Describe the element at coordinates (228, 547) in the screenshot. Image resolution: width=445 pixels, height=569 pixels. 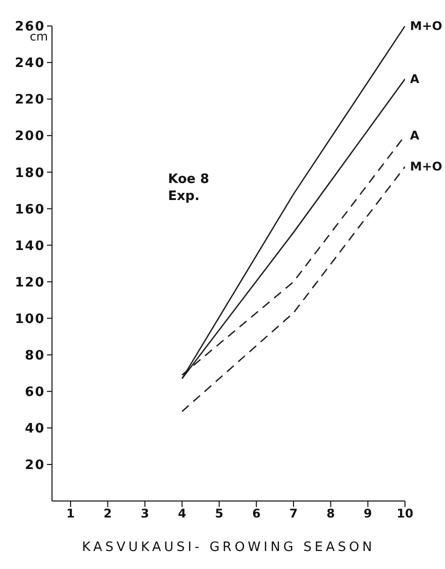
I see `x-axis-title: KASVUKAUSI- GROWING SEASON` at that location.